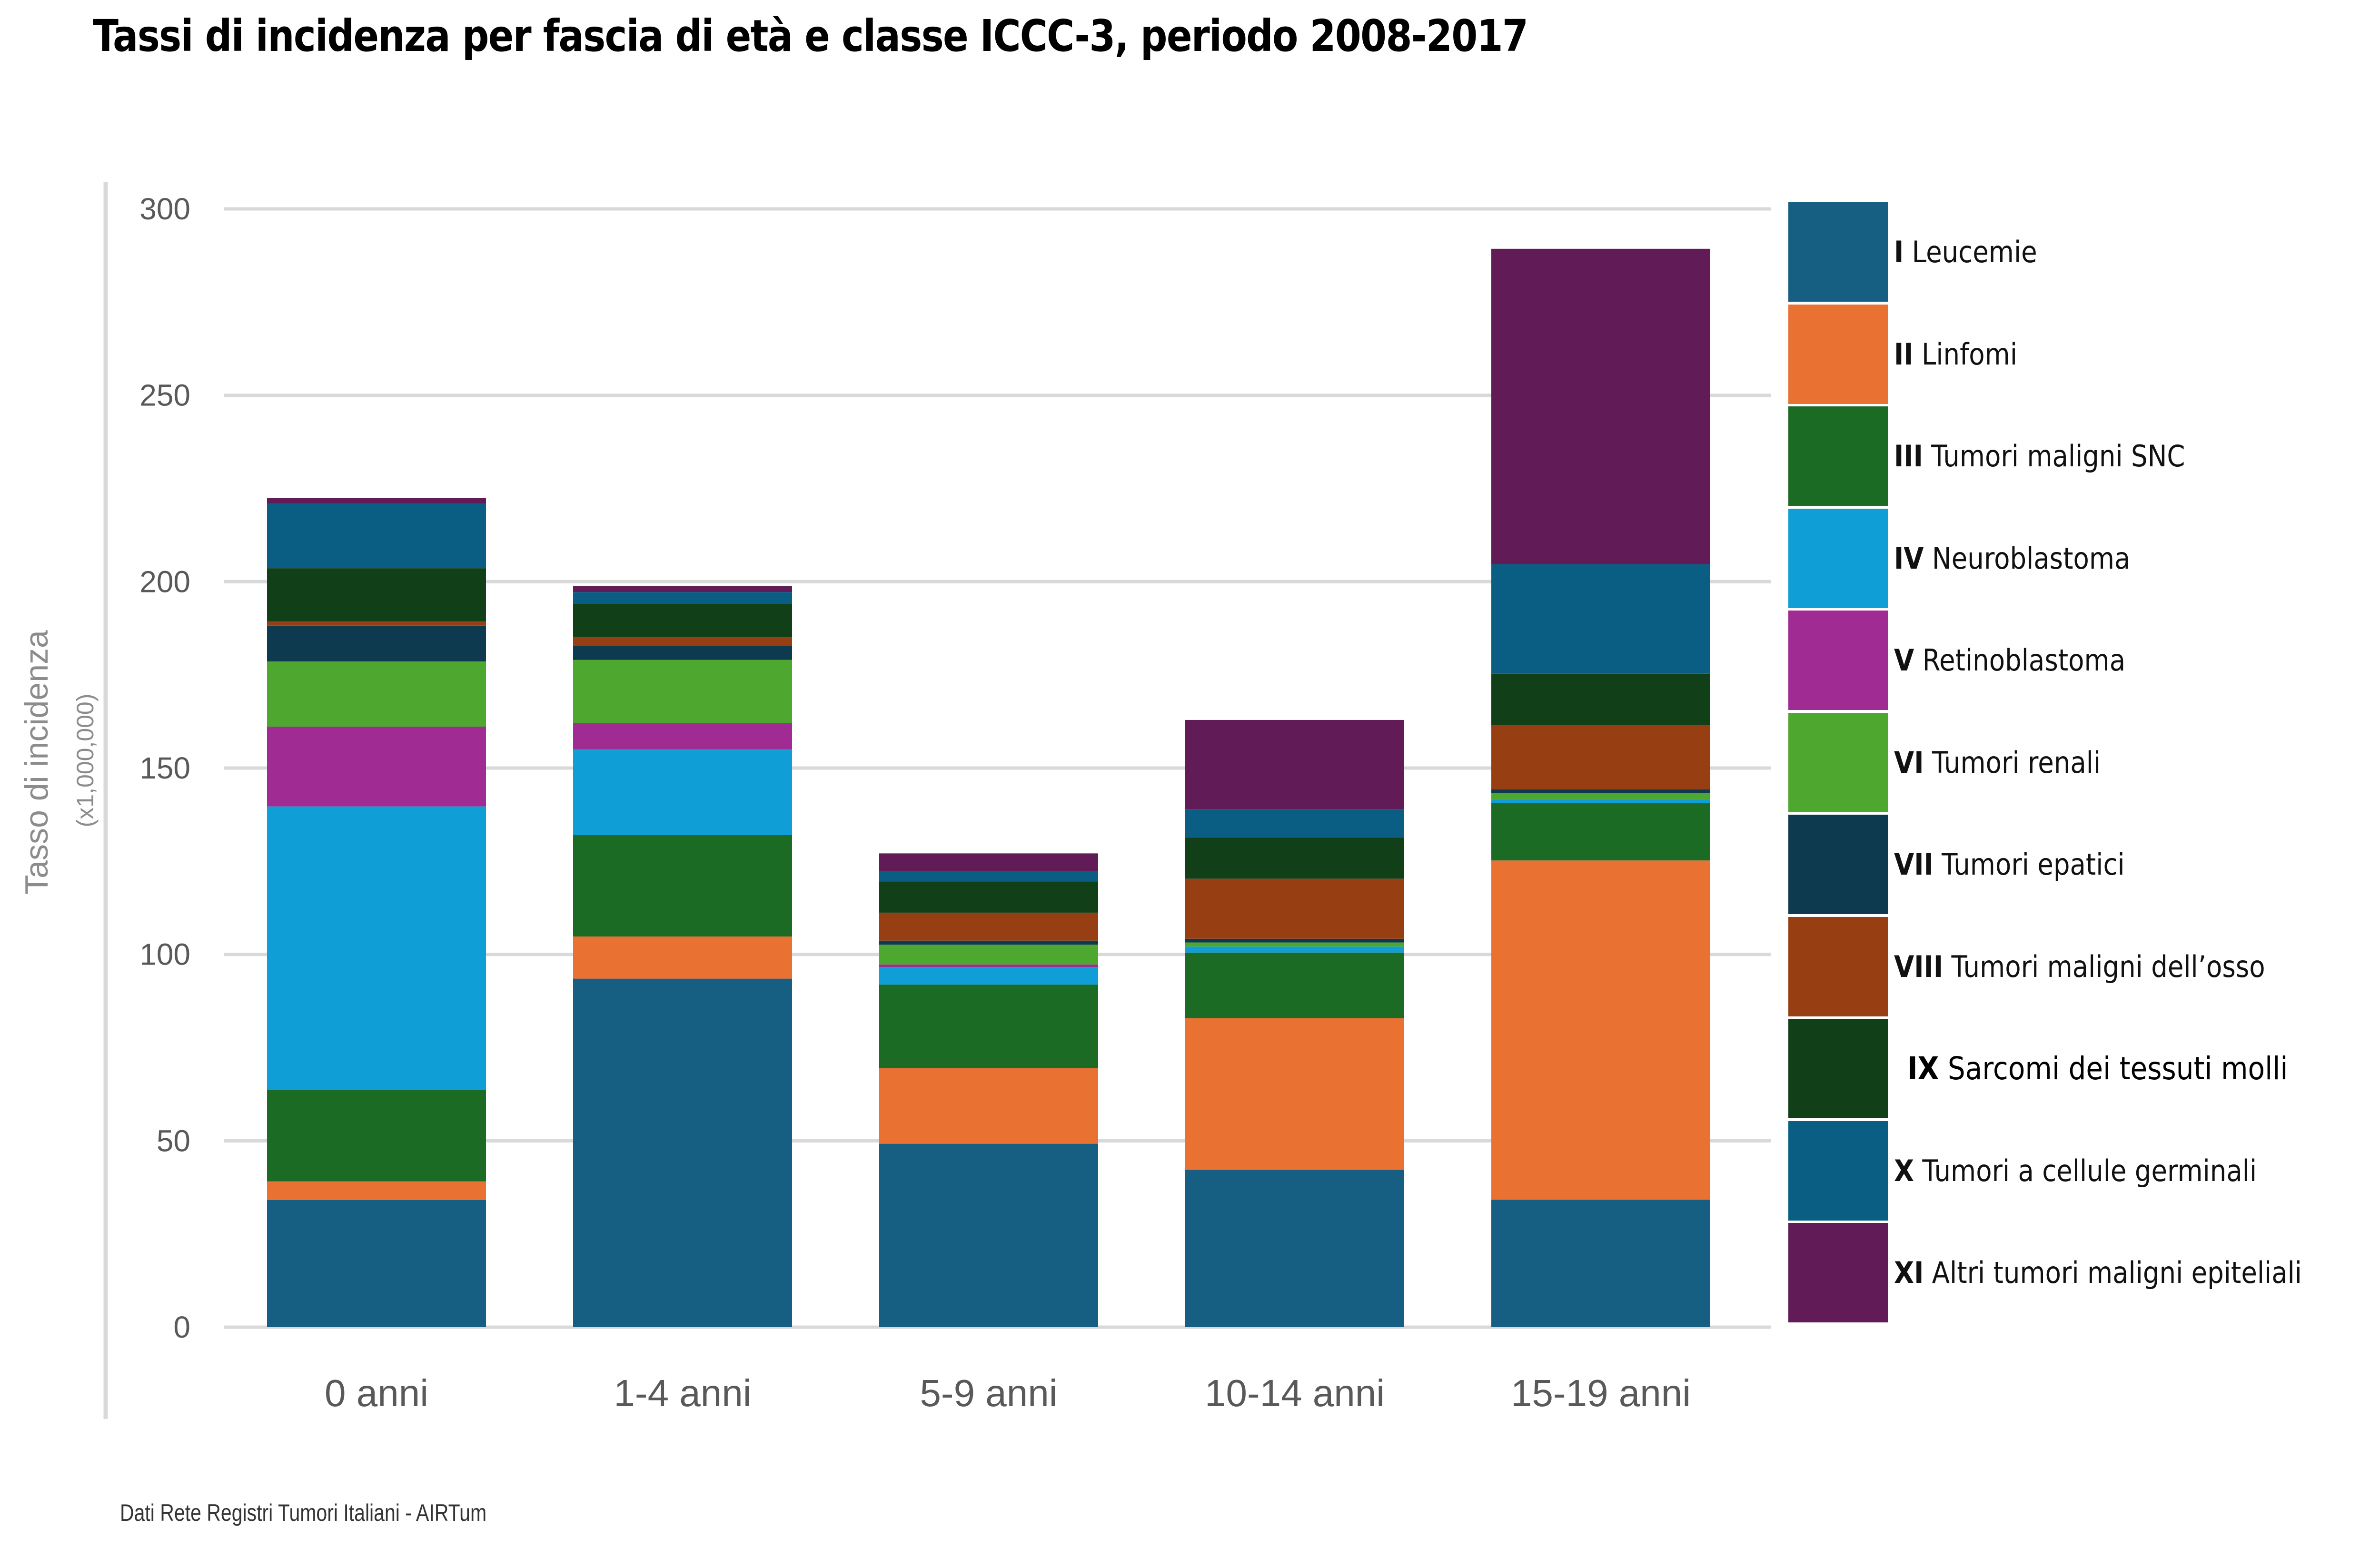 Image resolution: width=2380 pixels, height=1557 pixels. I want to click on legend-item-ix: IX Sarcomi dei tessuti molli, so click(2084, 1069).